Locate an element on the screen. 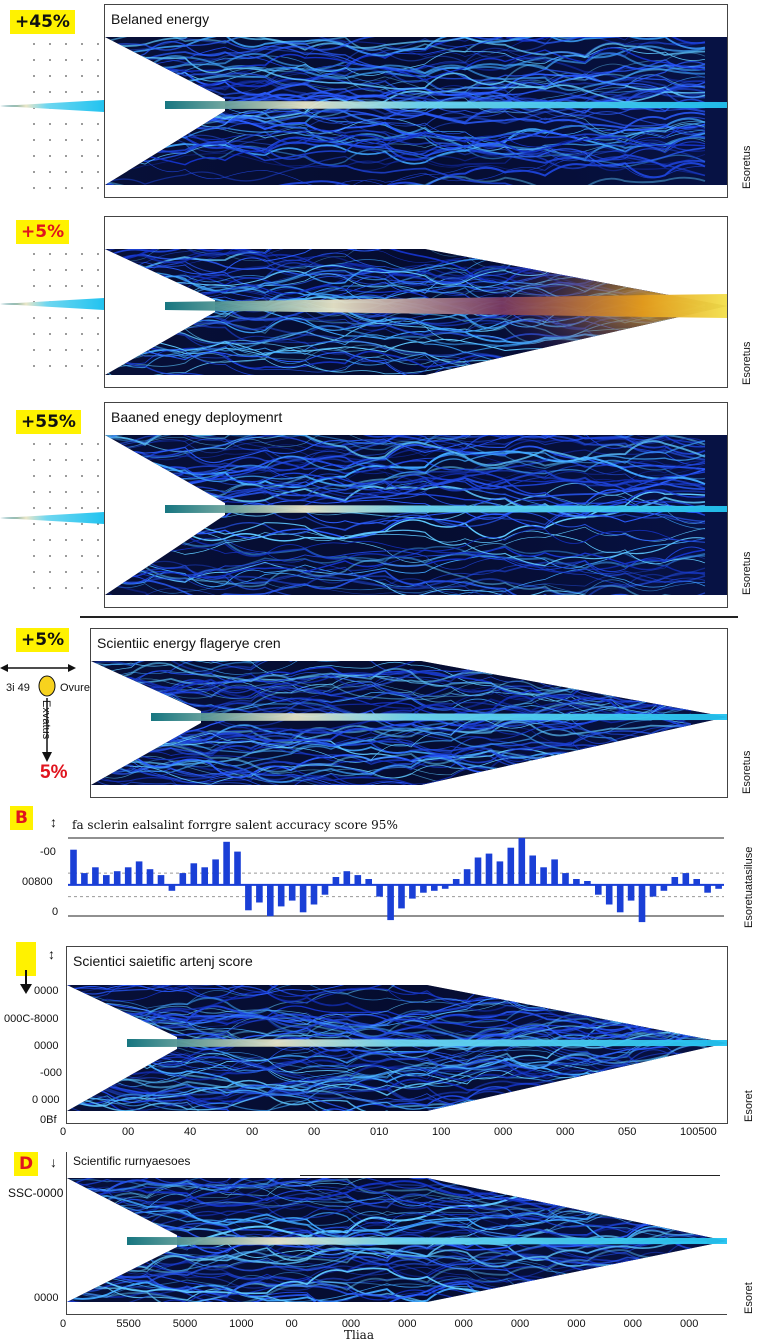 The width and height of the screenshot is (768, 1344). section-divider is located at coordinates (409, 617).